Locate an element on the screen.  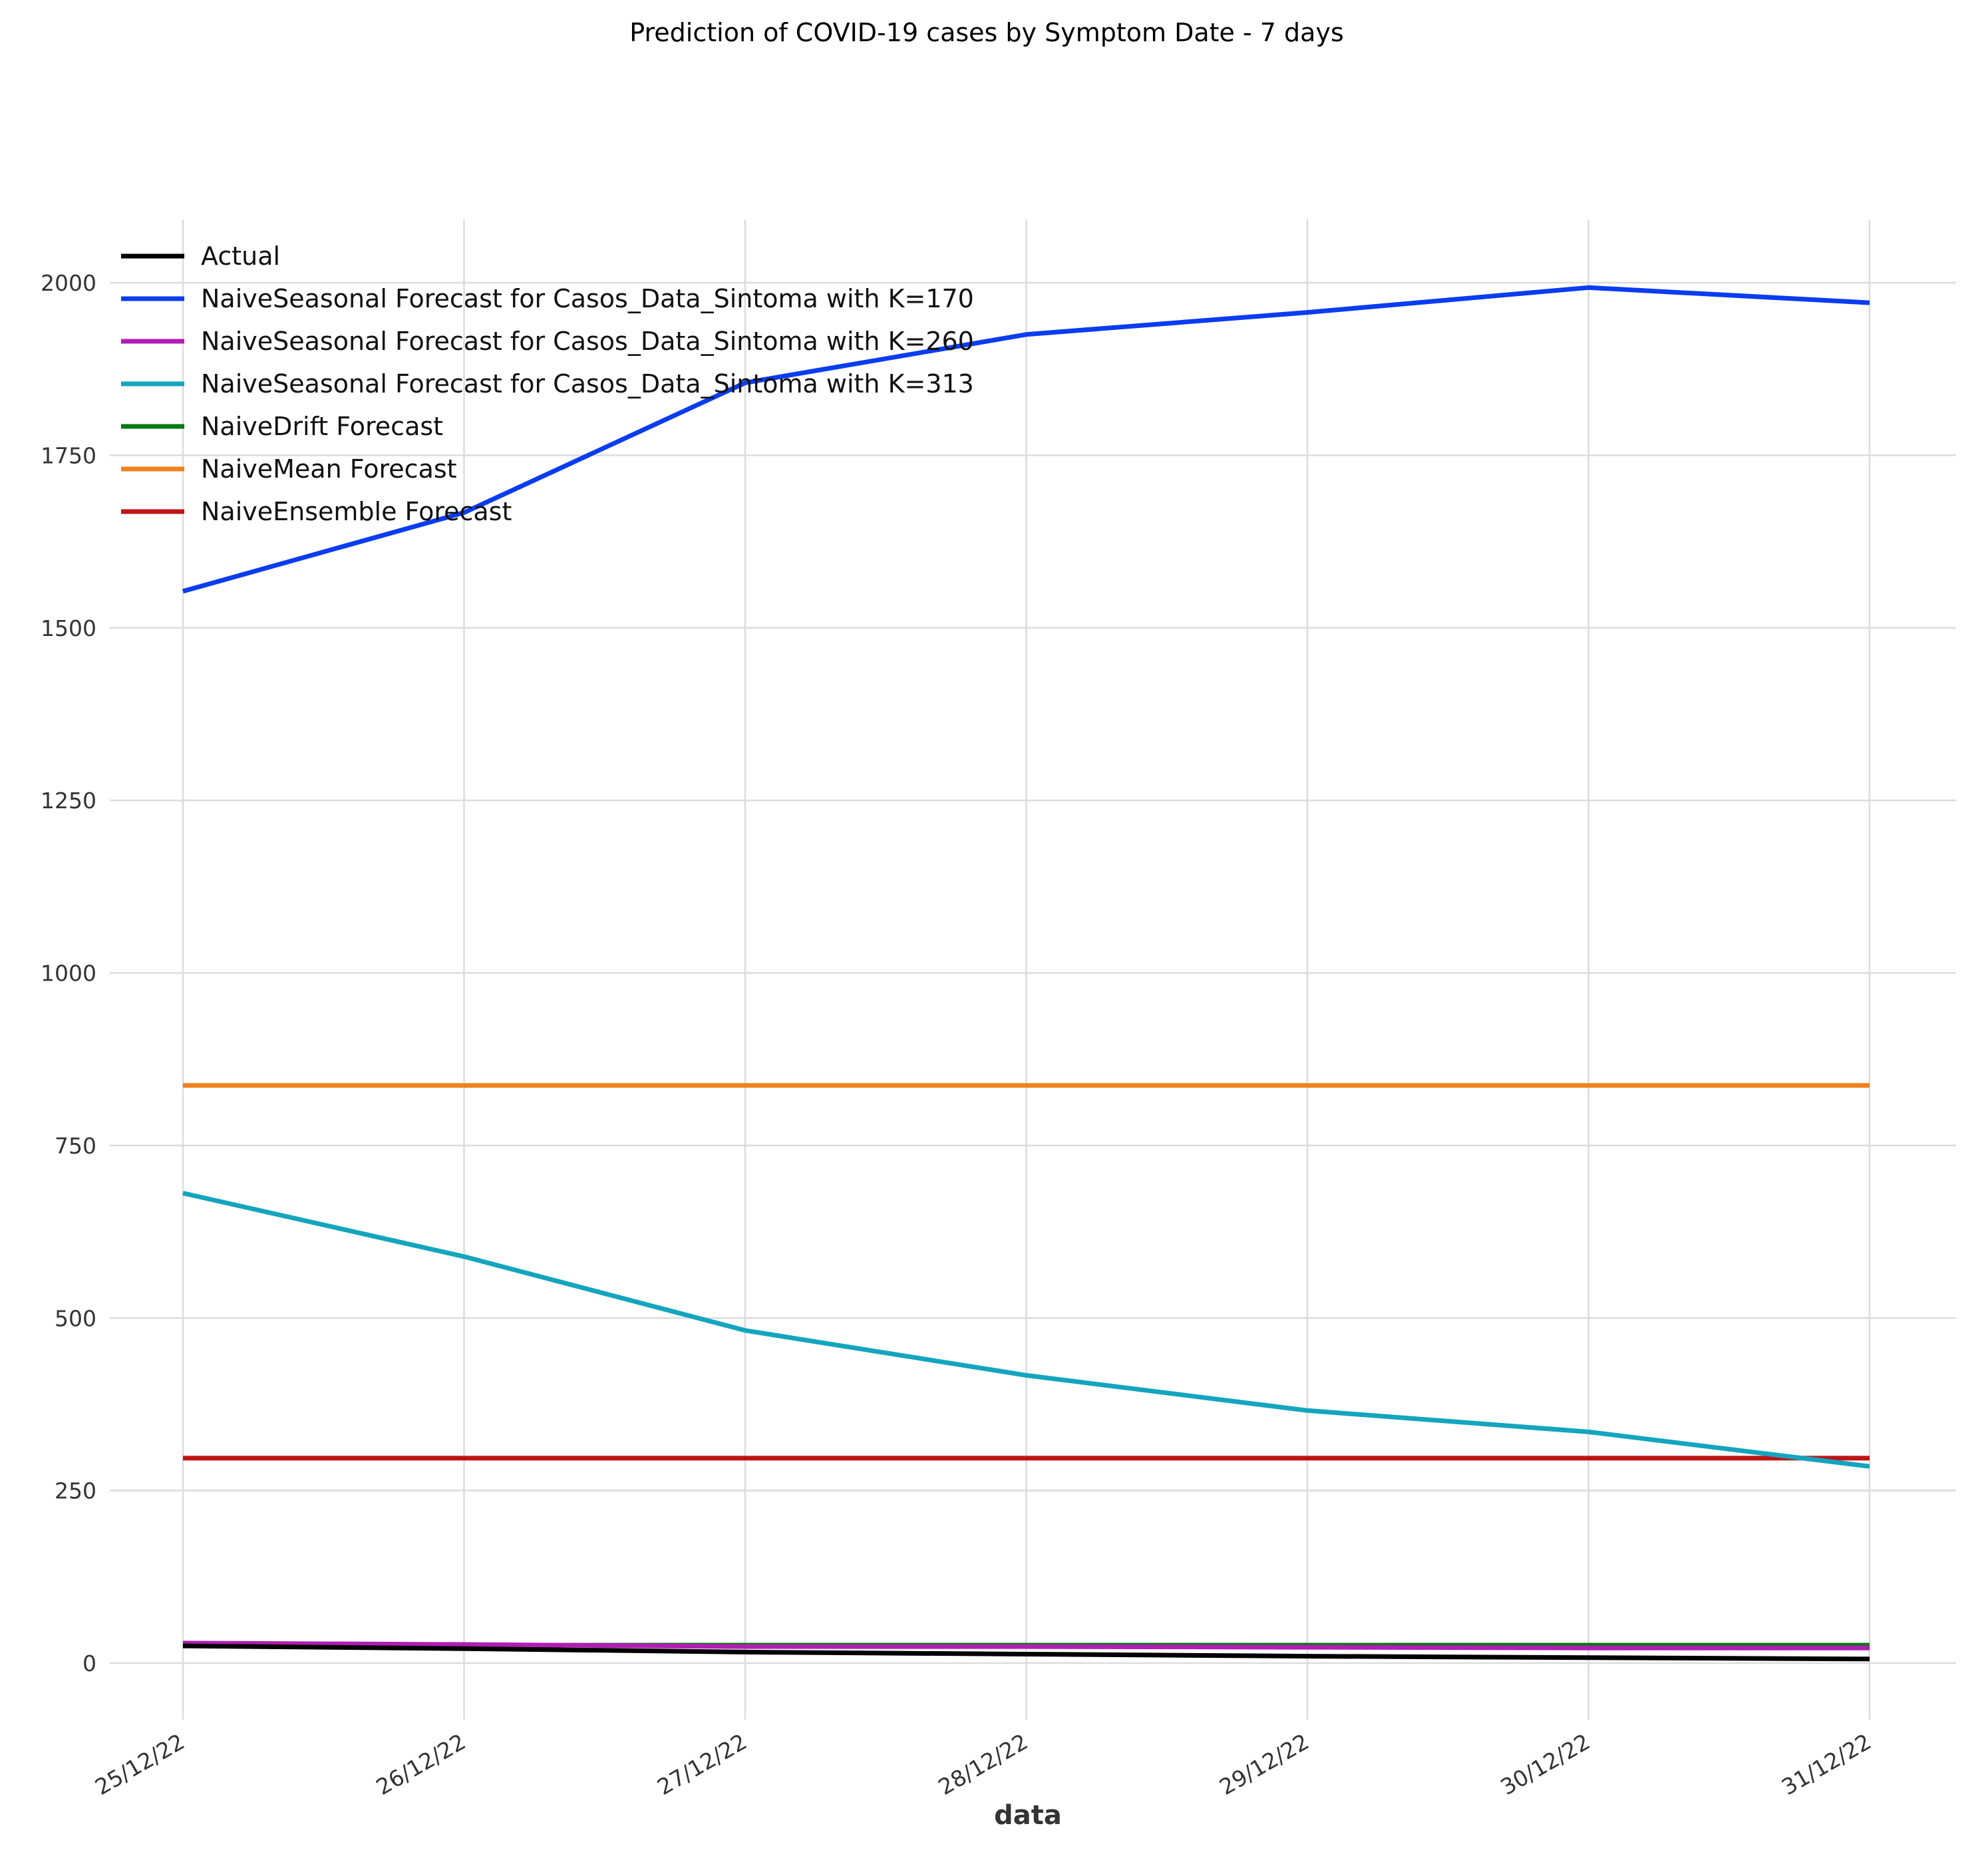
x-tick-label: 25/12/22 is located at coordinates (139, 1764).